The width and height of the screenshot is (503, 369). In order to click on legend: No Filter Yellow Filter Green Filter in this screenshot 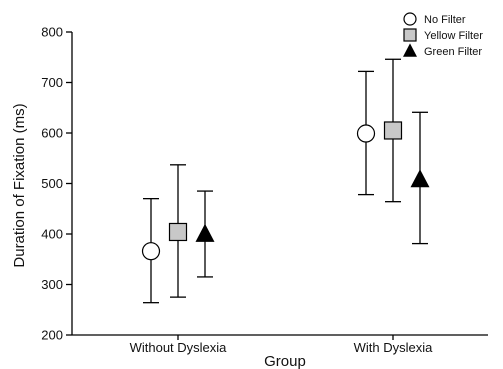, I will do `click(443, 35)`.